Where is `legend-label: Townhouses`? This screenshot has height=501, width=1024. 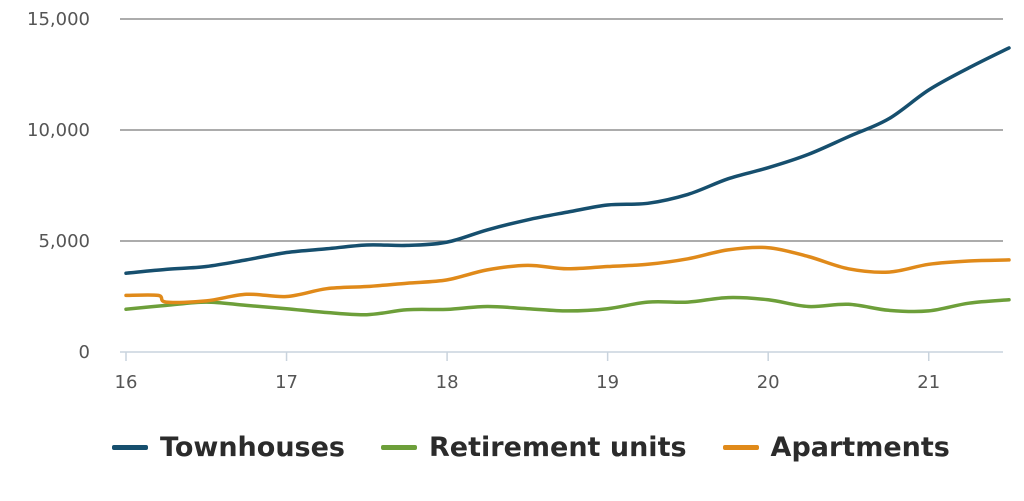
legend-label: Townhouses is located at coordinates (252, 447).